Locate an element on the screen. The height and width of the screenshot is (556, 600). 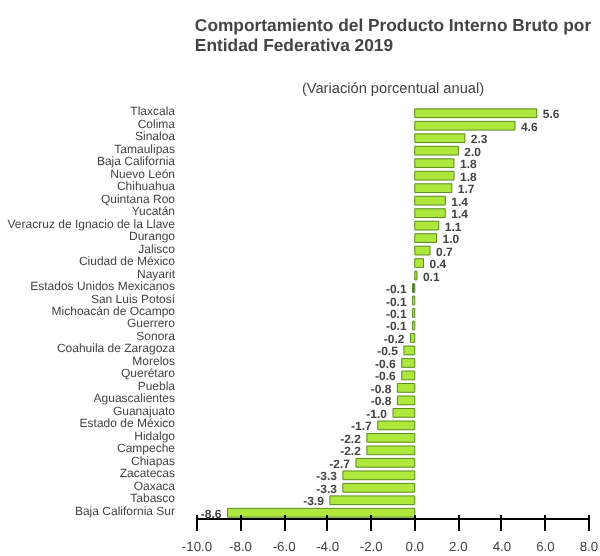
chart-title: Comportamiento del Producto Interno Bruto por Entidad Federativa 2019 is located at coordinates (393, 35).